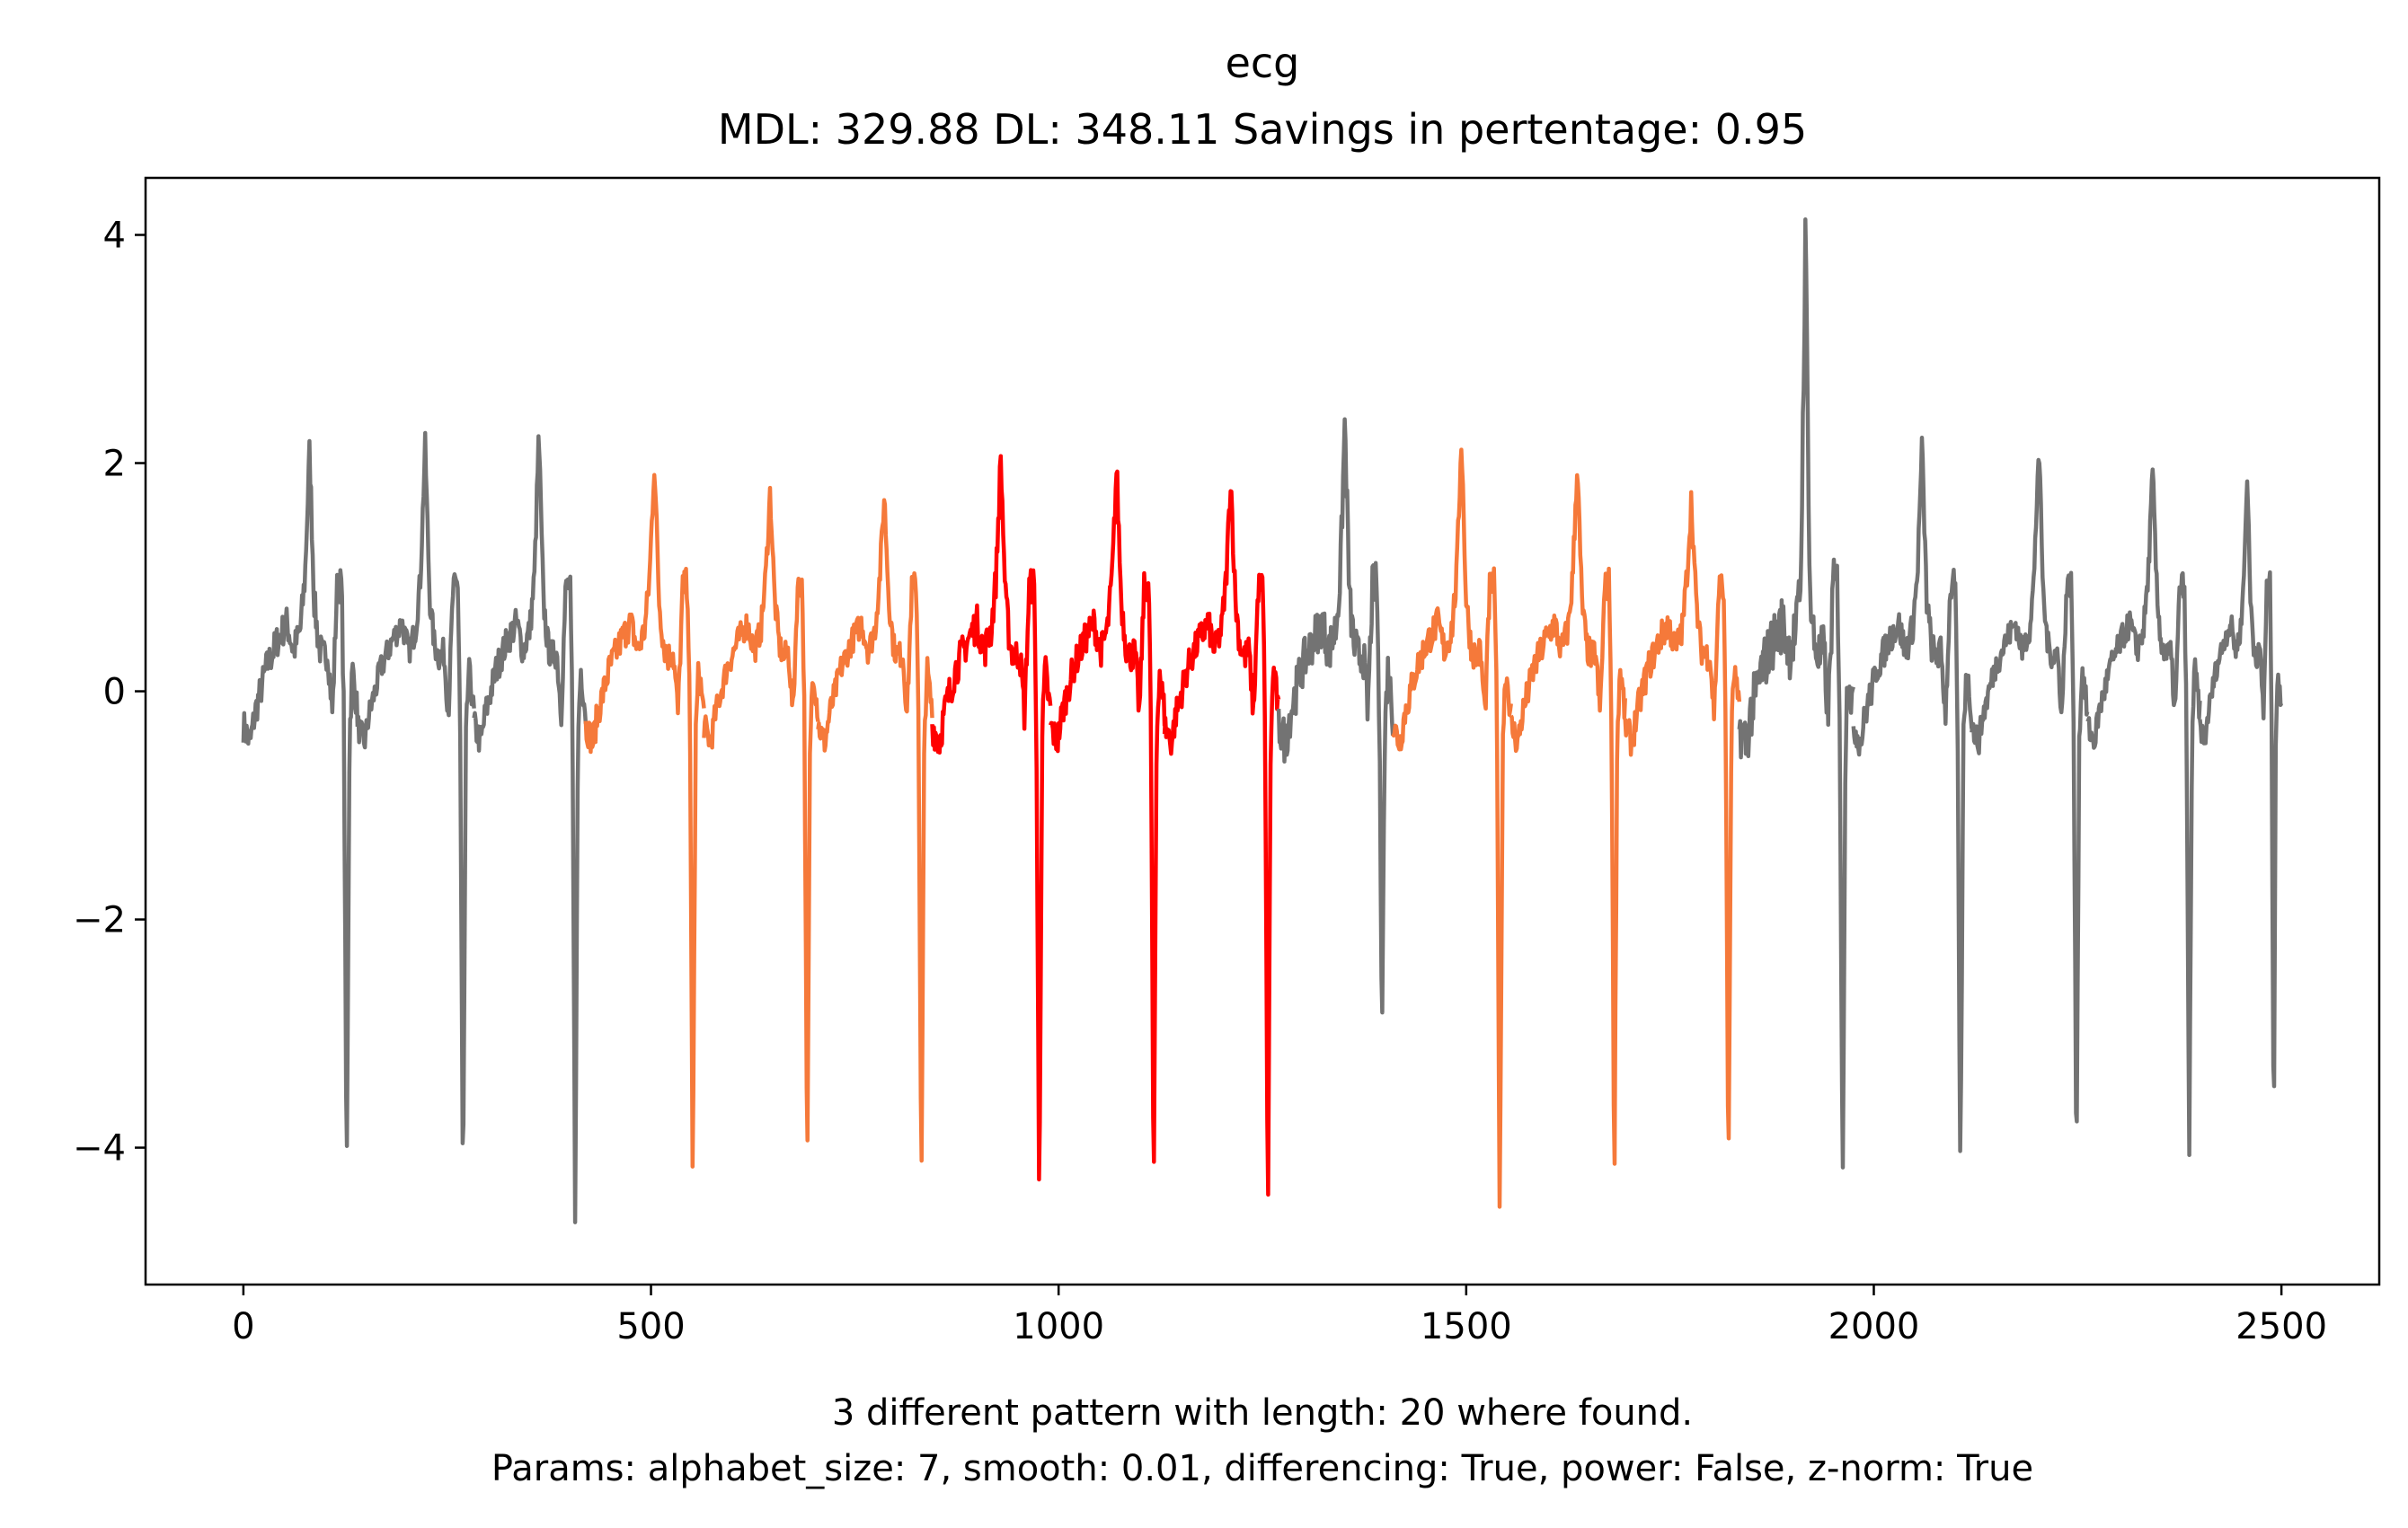 This screenshot has height=1528, width=2408. I want to click on y-tick-label: 4, so click(115, 236).